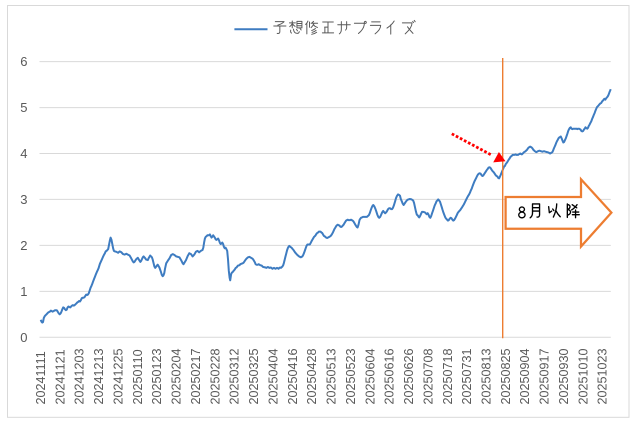 This screenshot has height=430, width=636. What do you see at coordinates (60, 376) in the screenshot?
I see `svg-text: 20241121` at bounding box center [60, 376].